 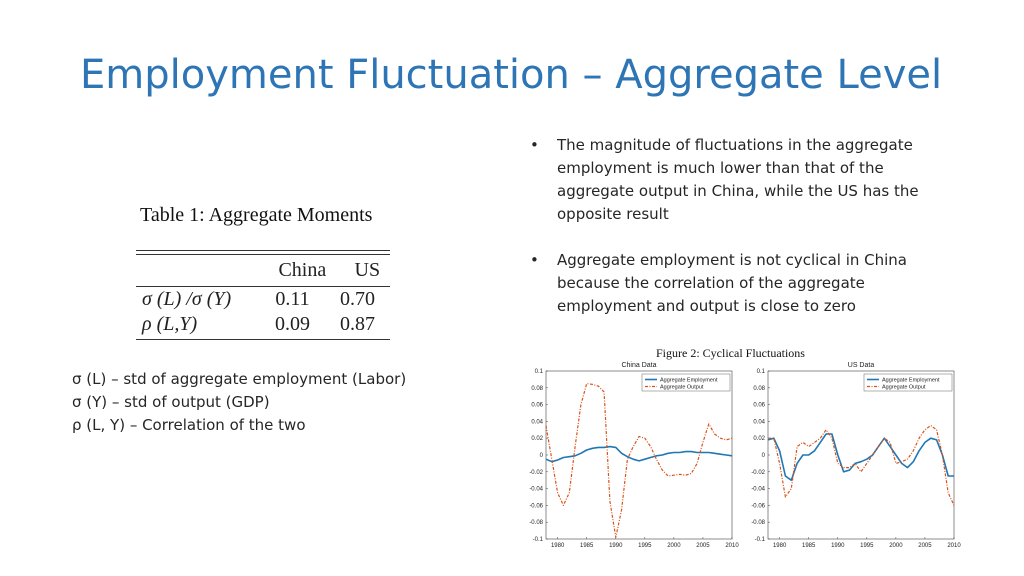 What do you see at coordinates (171, 402) in the screenshot?
I see `note-line: σ (Y) – std of output (GDP)` at bounding box center [171, 402].